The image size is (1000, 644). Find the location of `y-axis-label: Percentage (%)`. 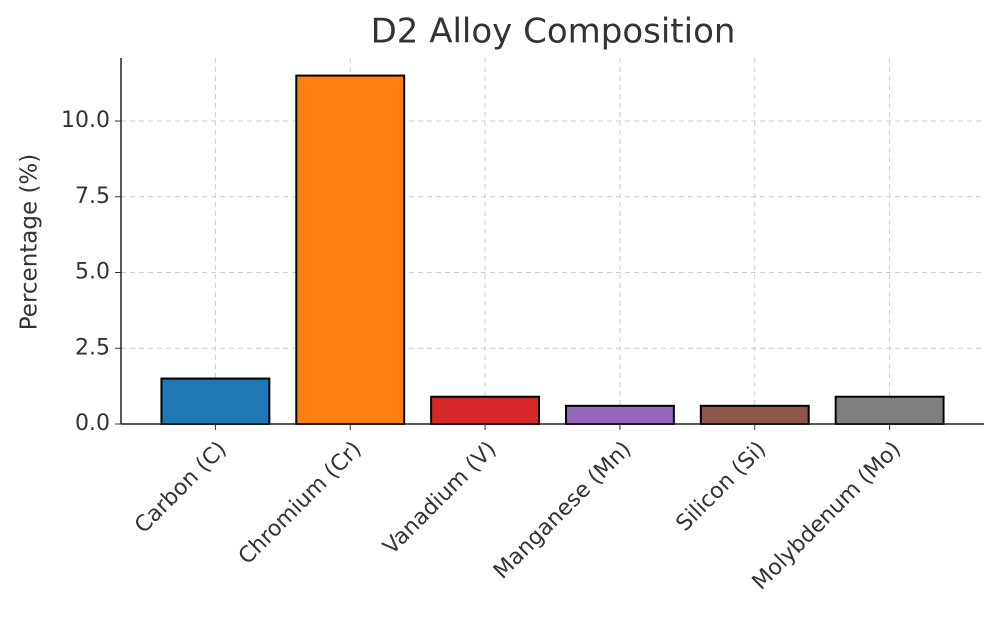

y-axis-label: Percentage (%) is located at coordinates (30, 242).